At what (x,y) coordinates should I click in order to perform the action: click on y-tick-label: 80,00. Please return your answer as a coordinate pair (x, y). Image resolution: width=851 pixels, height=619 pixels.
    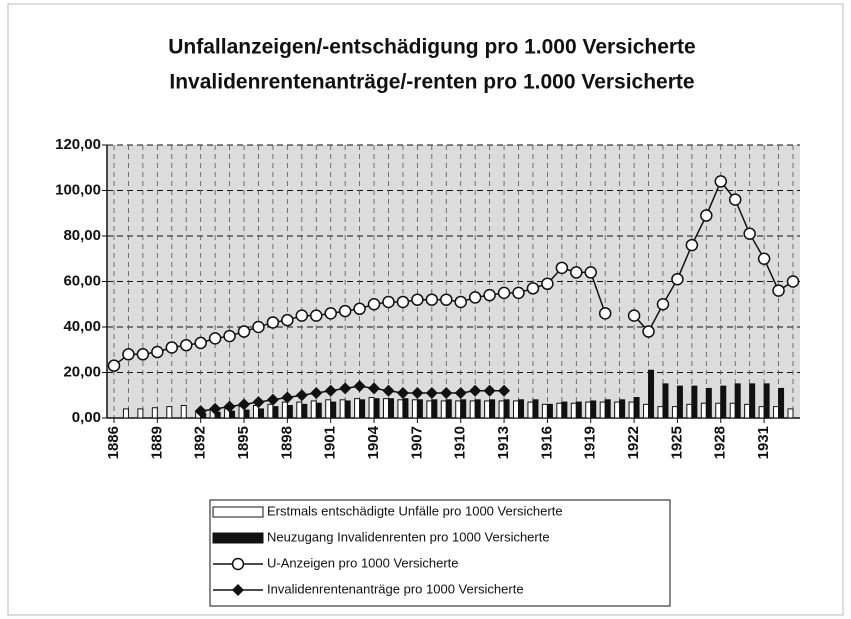
    Looking at the image, I should click on (82, 235).